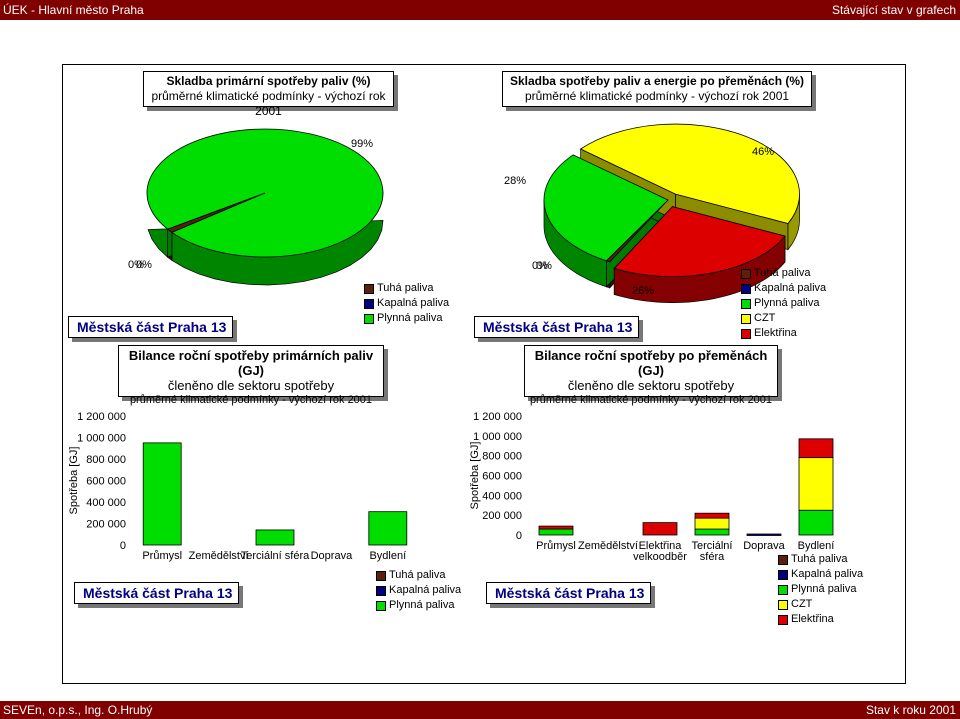  I want to click on pie1-legend: Tuhá paliva Kapalná paliva Plynná paliva, so click(406, 303).